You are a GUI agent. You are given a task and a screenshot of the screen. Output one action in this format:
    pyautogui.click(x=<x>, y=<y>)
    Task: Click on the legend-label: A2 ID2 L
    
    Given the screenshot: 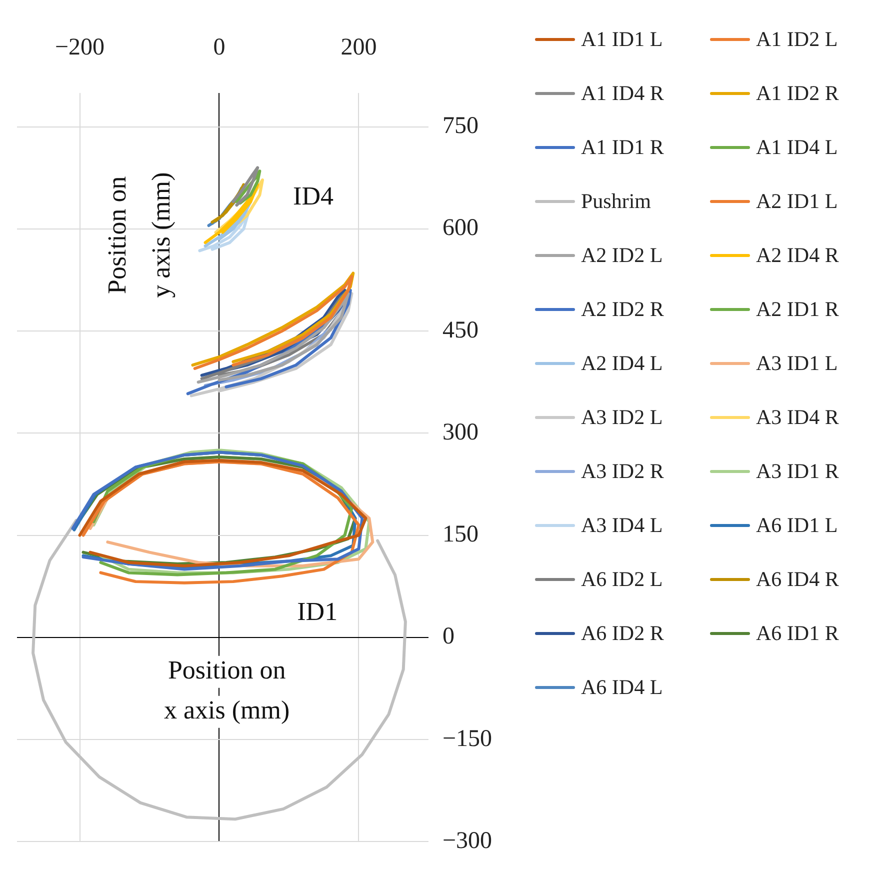 What is the action you would take?
    pyautogui.click(x=622, y=255)
    